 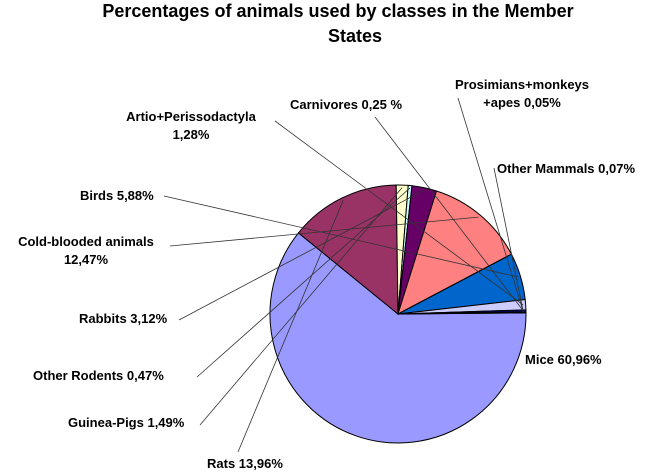 What do you see at coordinates (566, 168) in the screenshot?
I see `slice-label-other-mammals: Other Mammals 0,07%` at bounding box center [566, 168].